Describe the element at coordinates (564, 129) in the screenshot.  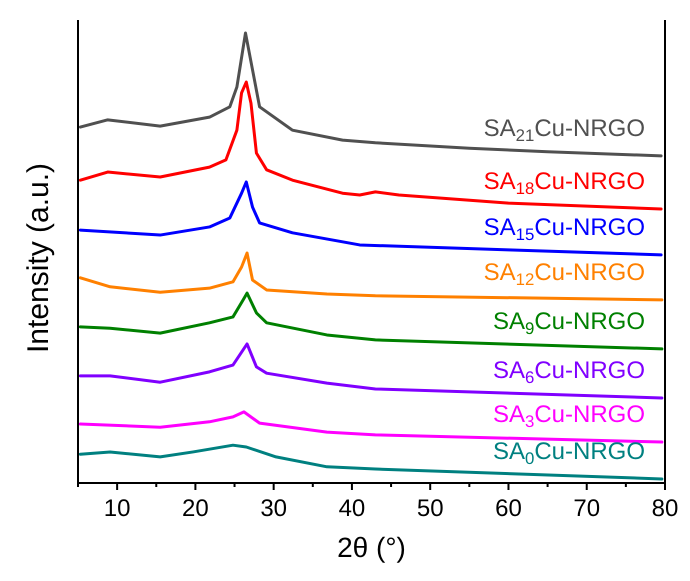
I see `series-label: SA$_{21}$Cu-NRGO` at that location.